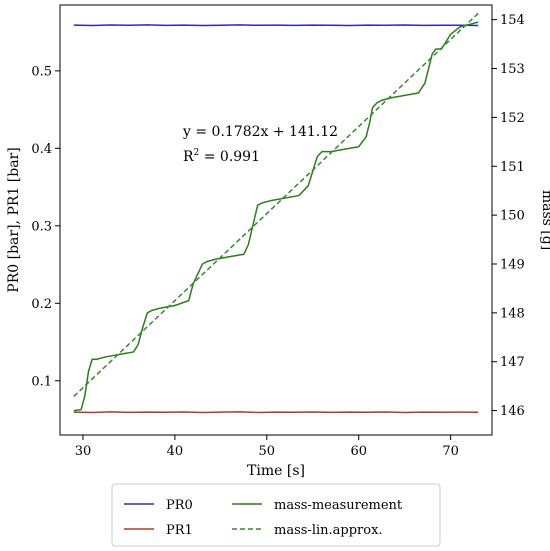 The height and width of the screenshot is (551, 550). I want to click on y-left-tick-label-1: 0.2, so click(41, 304).